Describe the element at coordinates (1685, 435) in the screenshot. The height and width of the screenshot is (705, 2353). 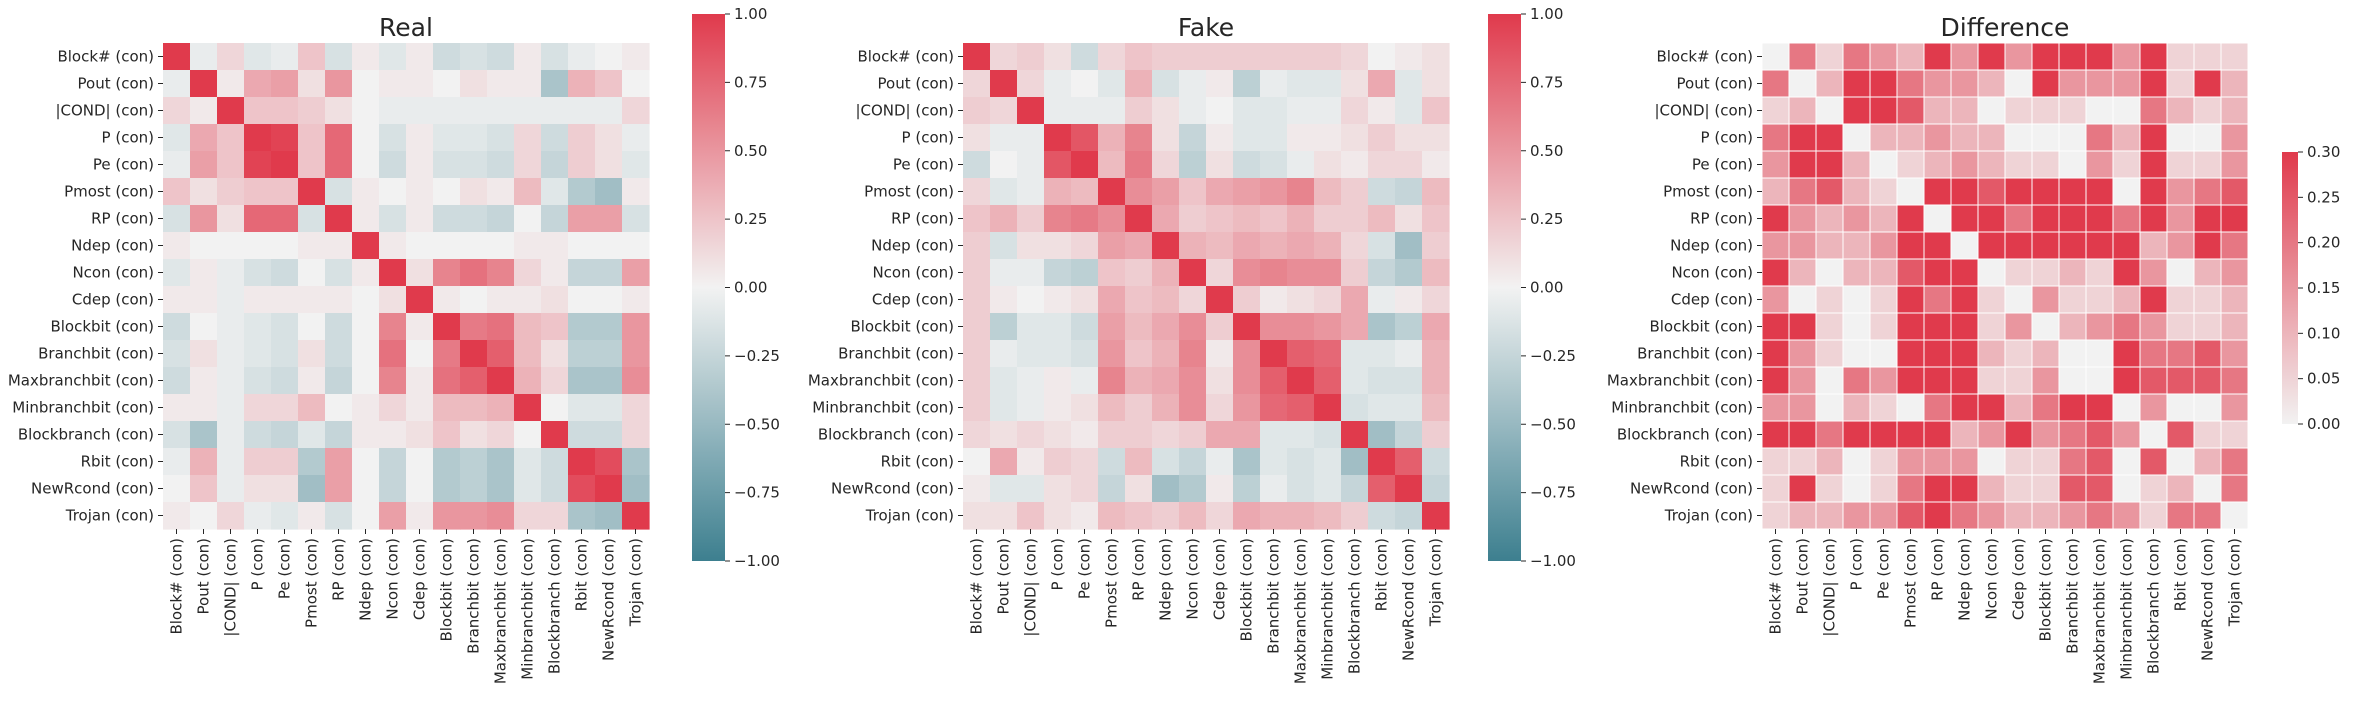
I see `y-tick-label: Blockbranch (con)` at that location.